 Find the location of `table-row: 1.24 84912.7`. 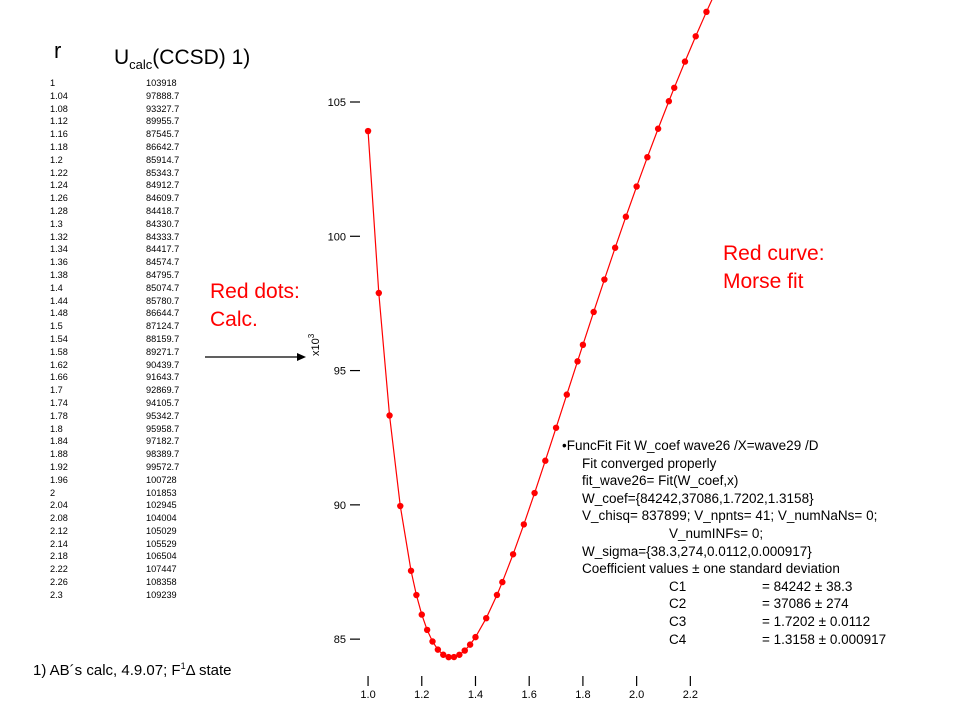

table-row: 1.24 84912.7 is located at coordinates (130, 185).